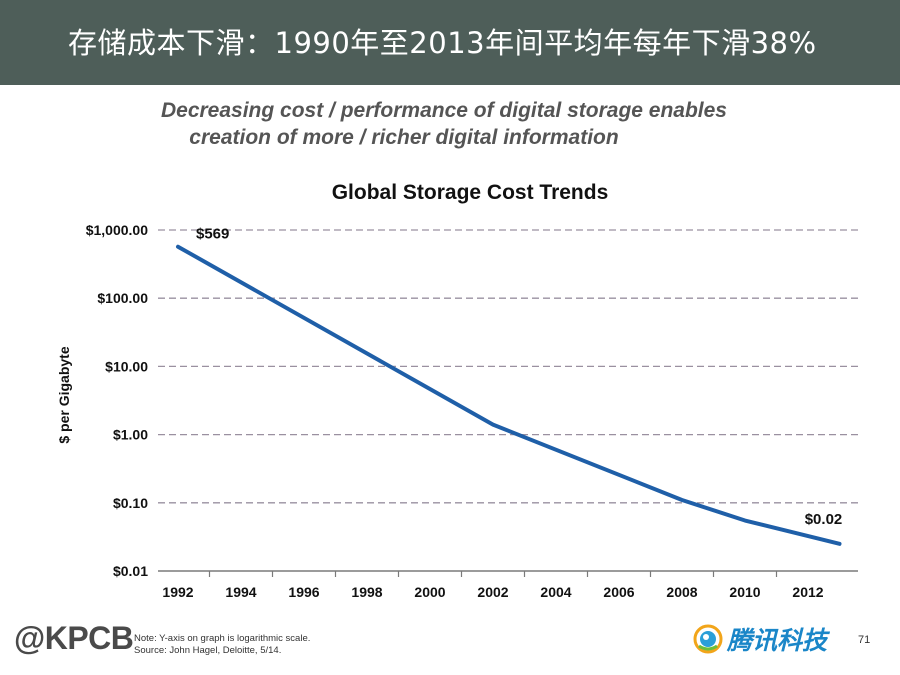 This screenshot has height=675, width=900. Describe the element at coordinates (303, 592) in the screenshot. I see `x-tick-label: 1996` at that location.